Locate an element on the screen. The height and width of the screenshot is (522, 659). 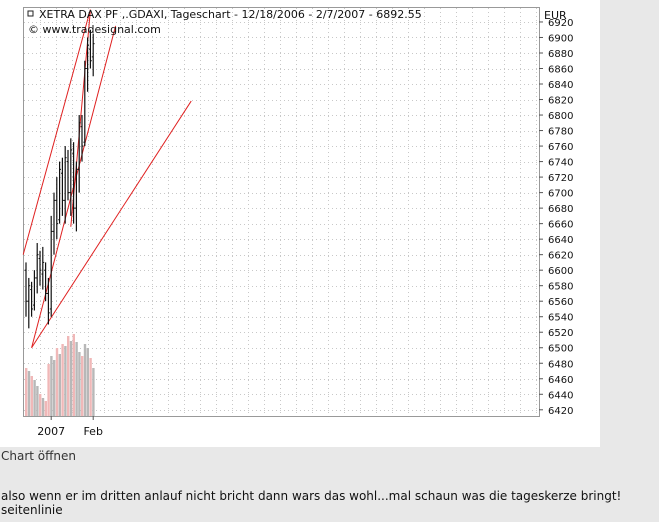
y-tick-label: 6700 is located at coordinates (560, 194).